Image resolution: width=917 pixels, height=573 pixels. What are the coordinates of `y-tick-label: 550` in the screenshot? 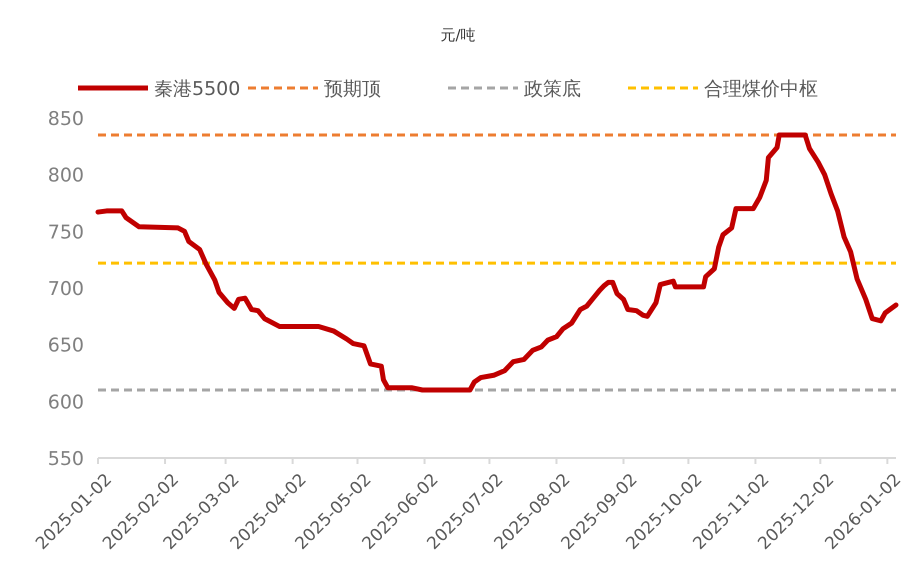 It's located at (66, 459).